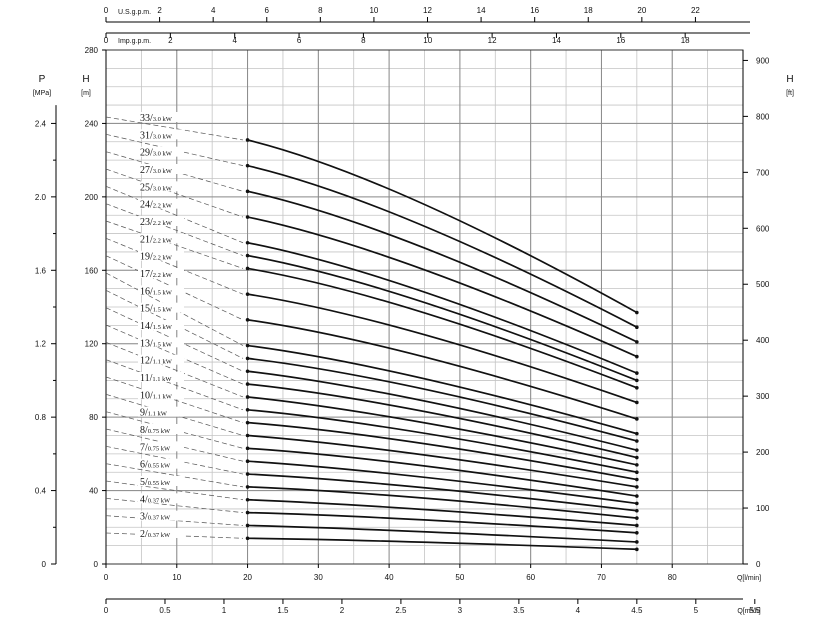 This screenshot has height=622, width=817. Describe the element at coordinates (534, 10) in the screenshot. I see `usgpm-tick-label: 16` at that location.